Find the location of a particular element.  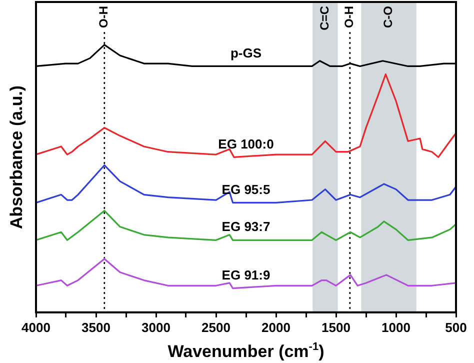

band-label: C=C is located at coordinates (325, 18).